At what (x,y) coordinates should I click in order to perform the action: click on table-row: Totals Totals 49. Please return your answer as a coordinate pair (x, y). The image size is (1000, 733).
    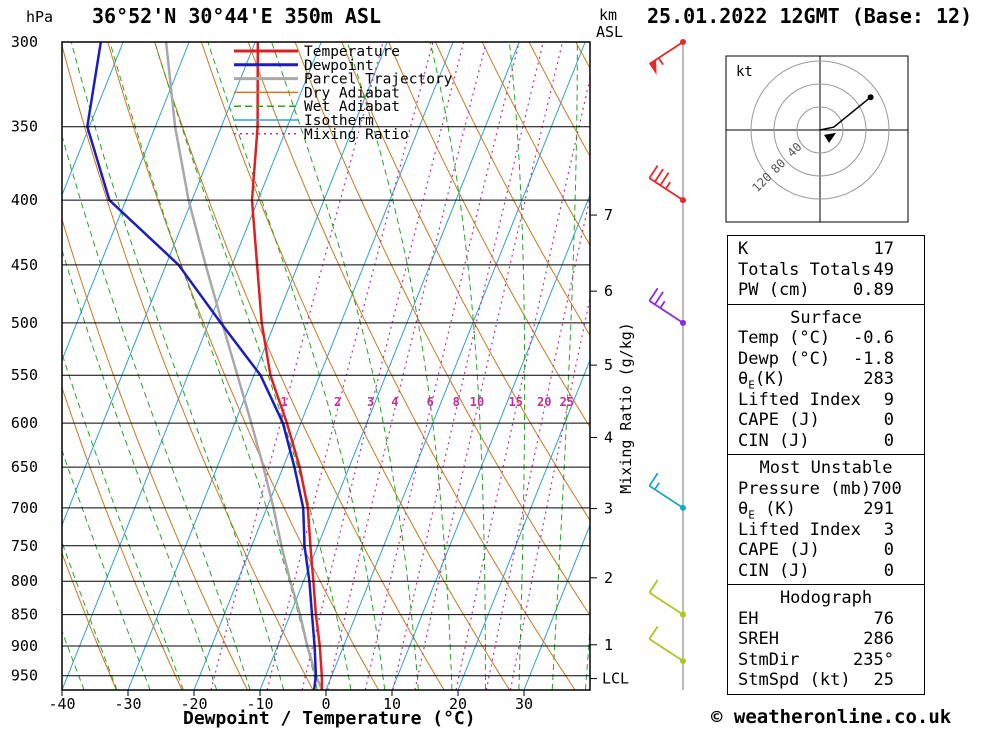
    Looking at the image, I should click on (826, 270).